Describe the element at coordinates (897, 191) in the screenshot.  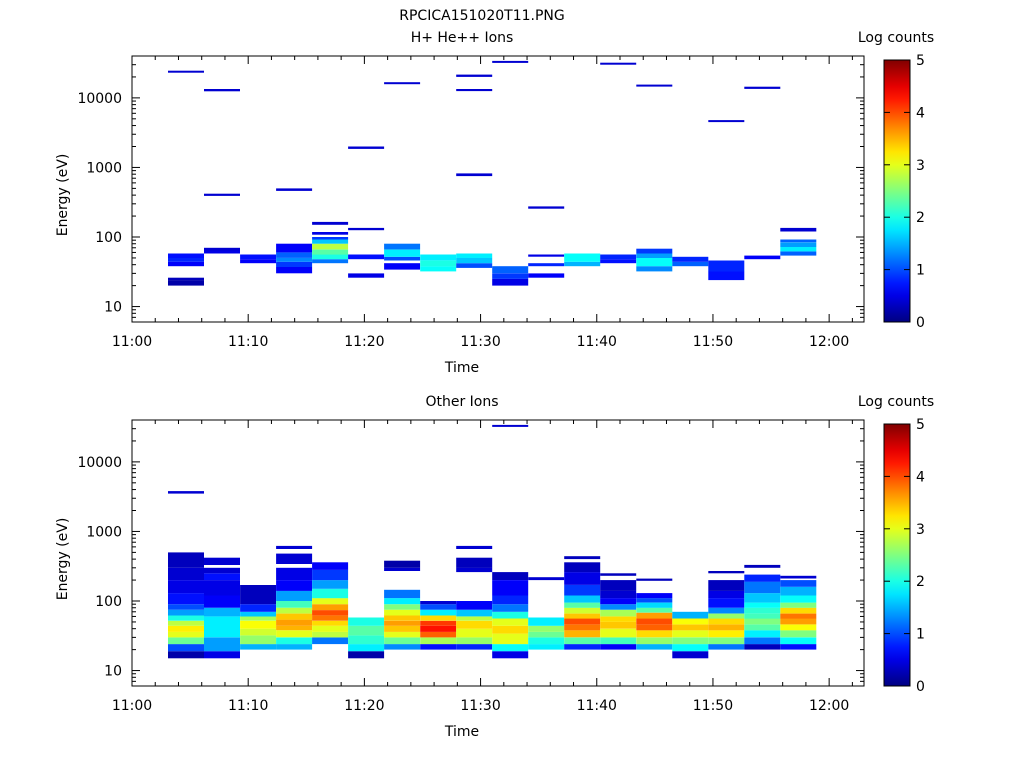
I see `colorbar` at that location.